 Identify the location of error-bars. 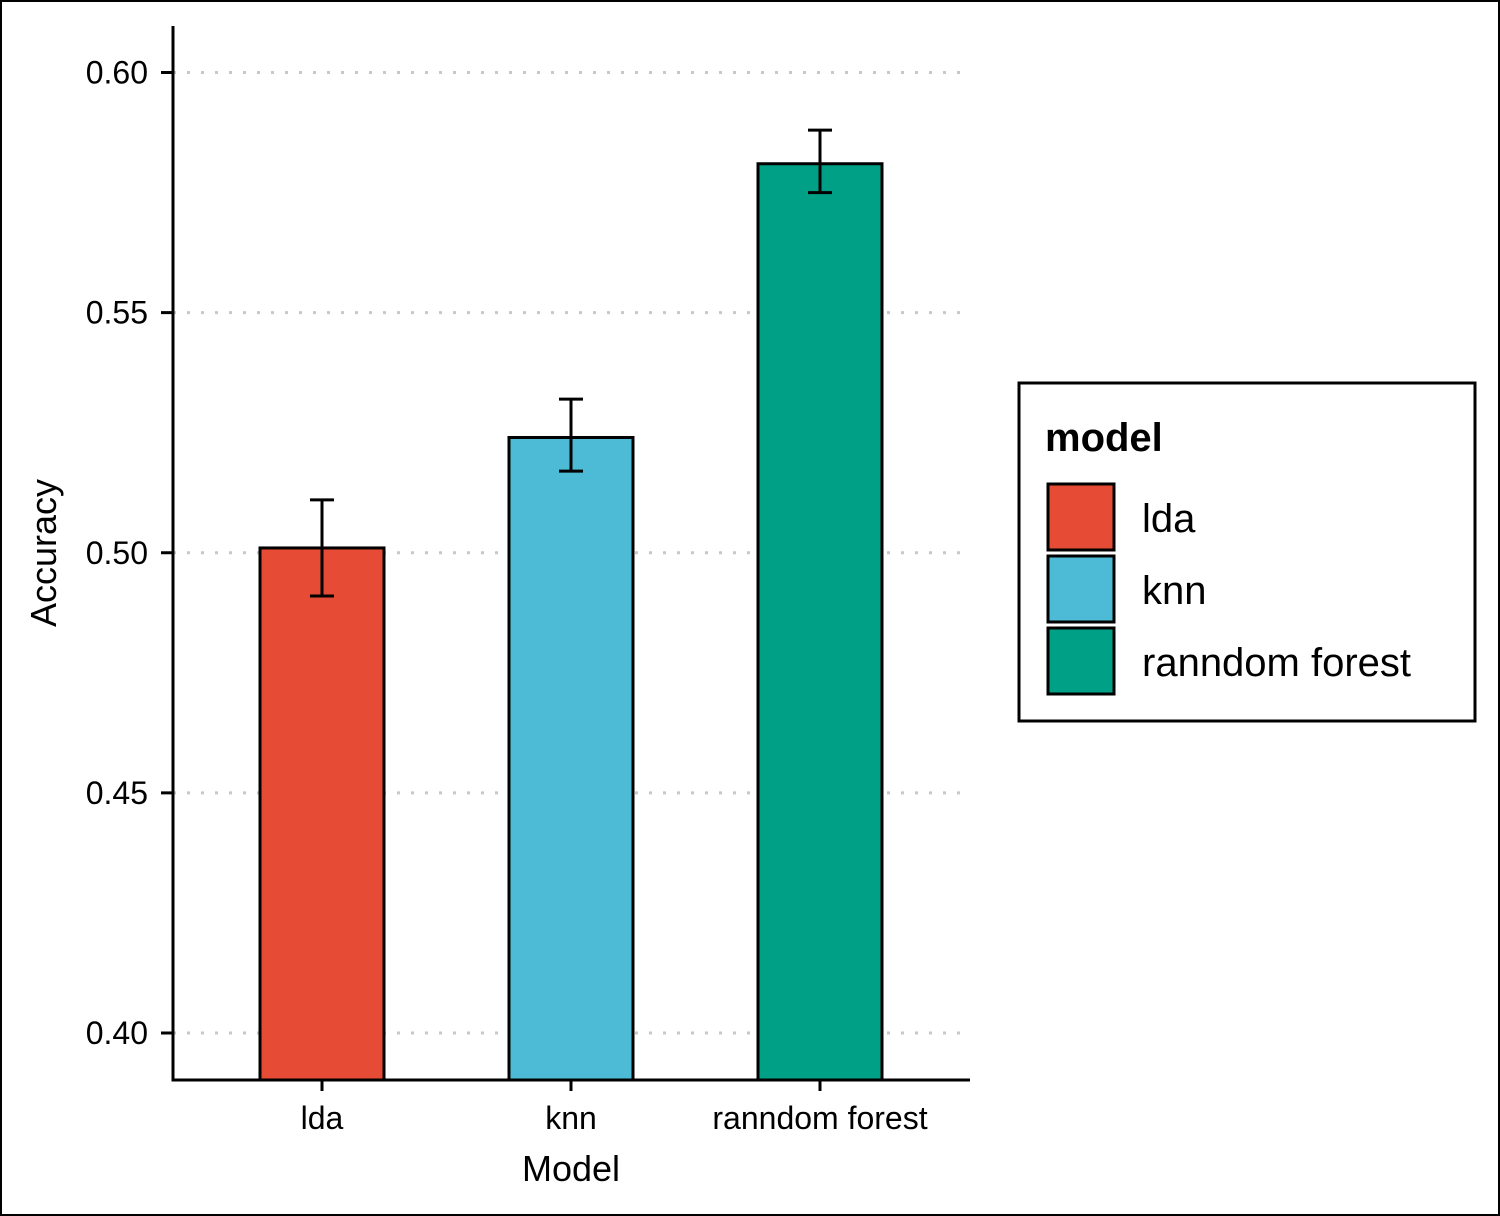
(571, 363).